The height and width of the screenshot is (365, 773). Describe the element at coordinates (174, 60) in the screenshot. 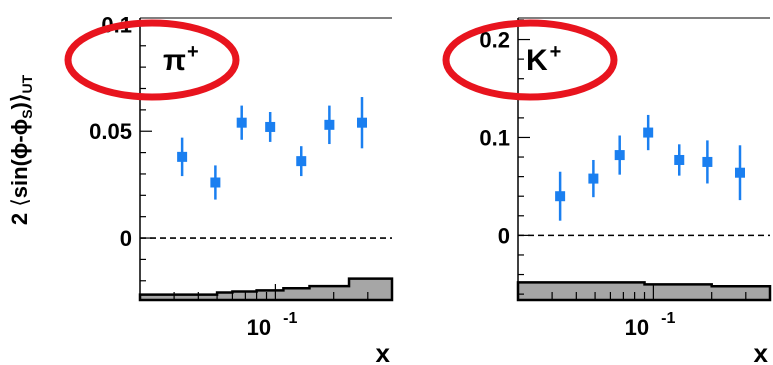

I see `panel-label-particle: π` at that location.